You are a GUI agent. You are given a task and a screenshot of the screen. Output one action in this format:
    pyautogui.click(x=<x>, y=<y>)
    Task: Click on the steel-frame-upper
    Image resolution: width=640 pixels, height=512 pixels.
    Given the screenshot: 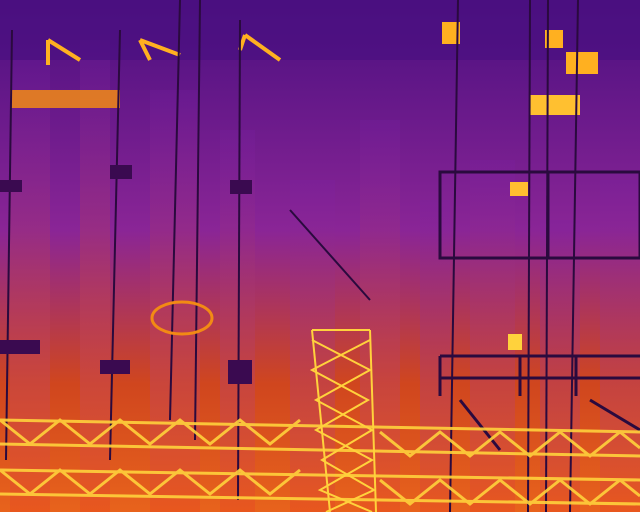 What is the action you would take?
    pyautogui.click(x=539, y=215)
    